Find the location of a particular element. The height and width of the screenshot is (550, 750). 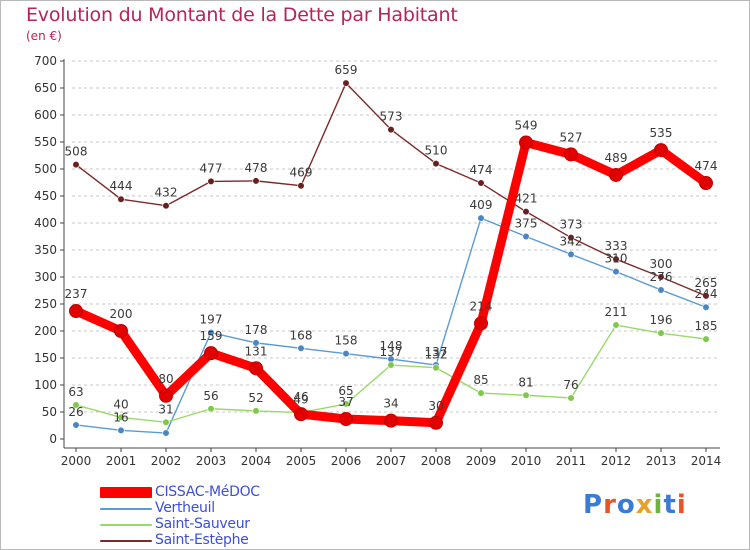

y-tick-label: 450 is located at coordinates (45, 196).